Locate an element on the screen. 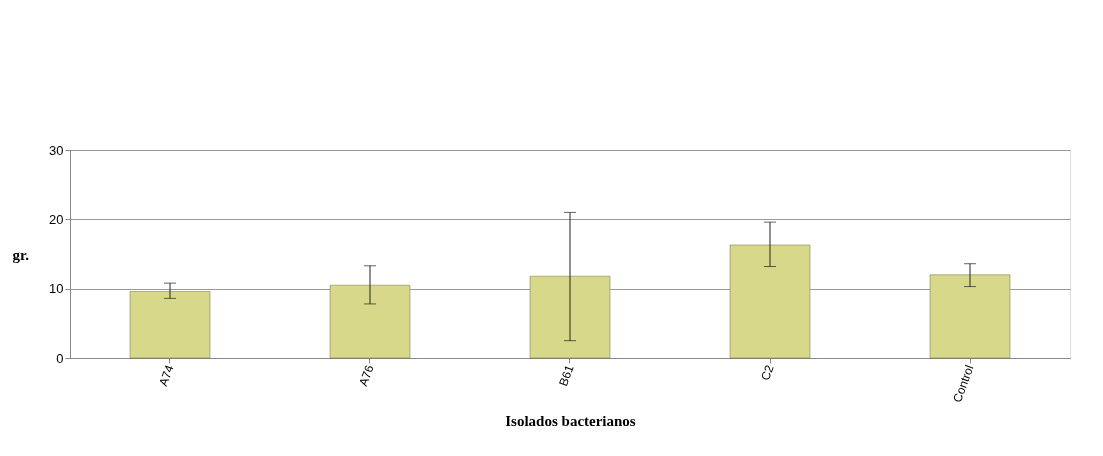  y-tick-label: 0 is located at coordinates (60, 358).